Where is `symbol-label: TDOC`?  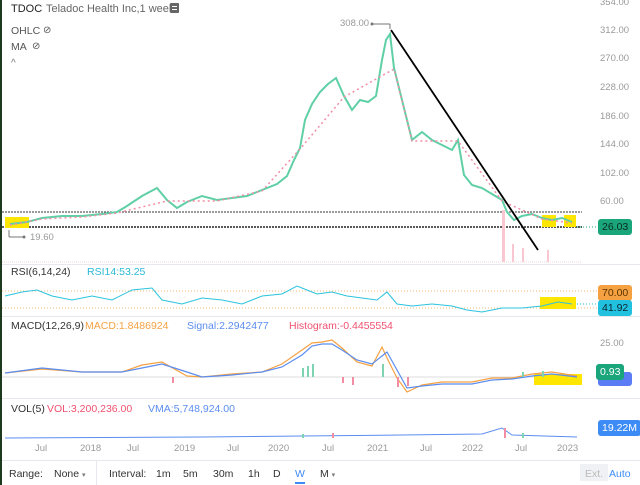
symbol-label: TDOC is located at coordinates (27, 9).